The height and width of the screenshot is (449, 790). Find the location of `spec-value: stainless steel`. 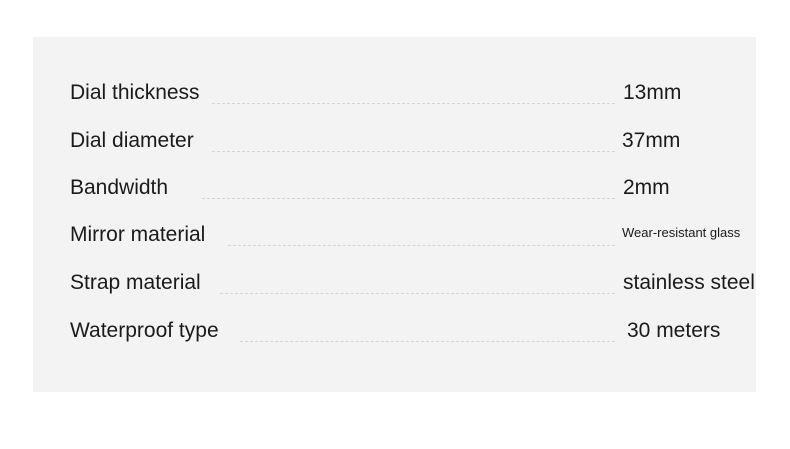

spec-value: stainless steel is located at coordinates (689, 282).